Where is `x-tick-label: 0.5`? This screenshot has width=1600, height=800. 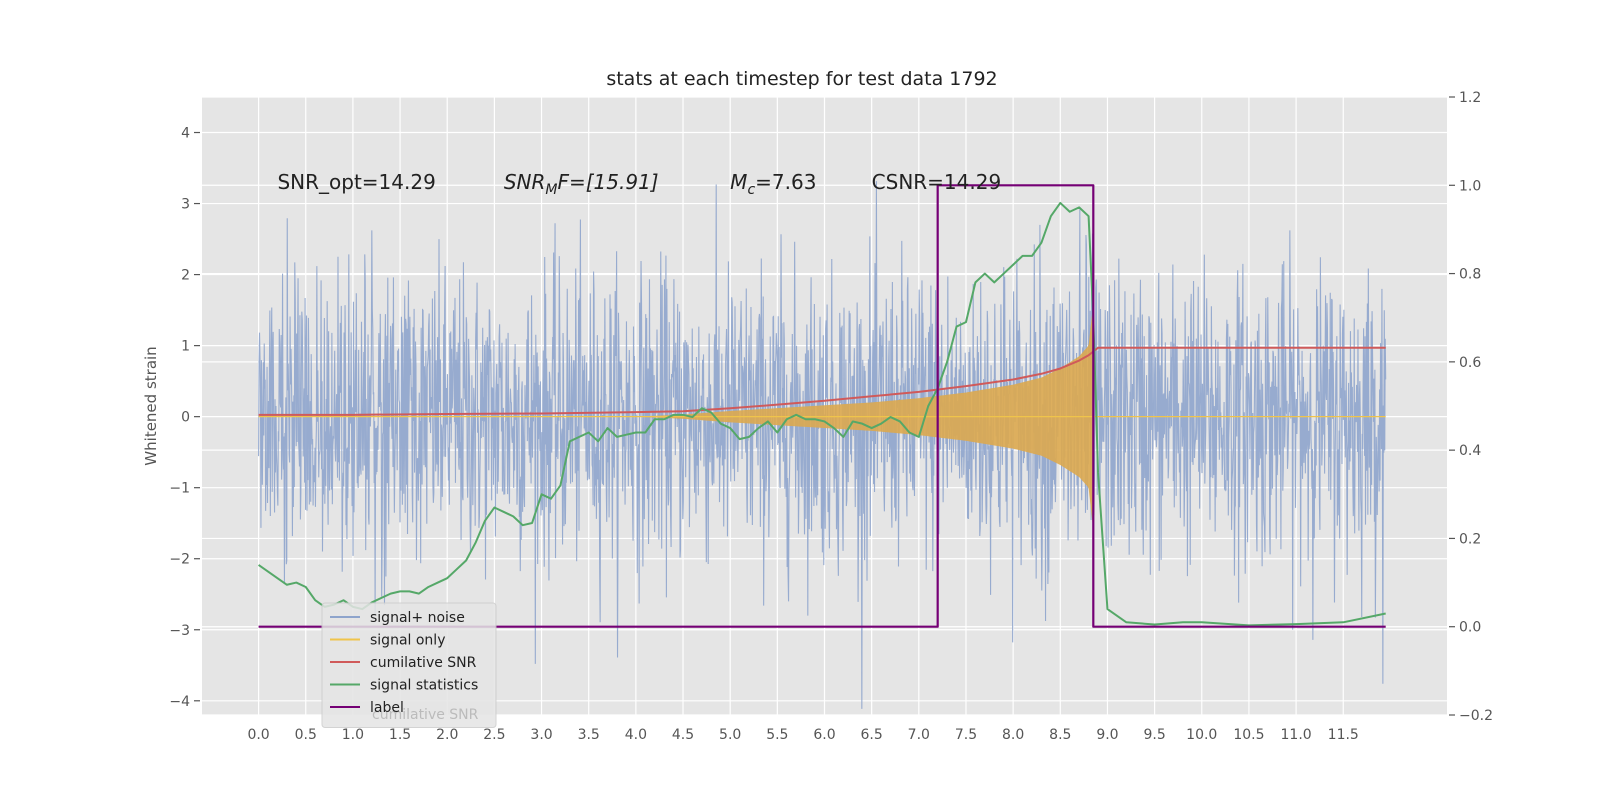
x-tick-label: 0.5 is located at coordinates (306, 735).